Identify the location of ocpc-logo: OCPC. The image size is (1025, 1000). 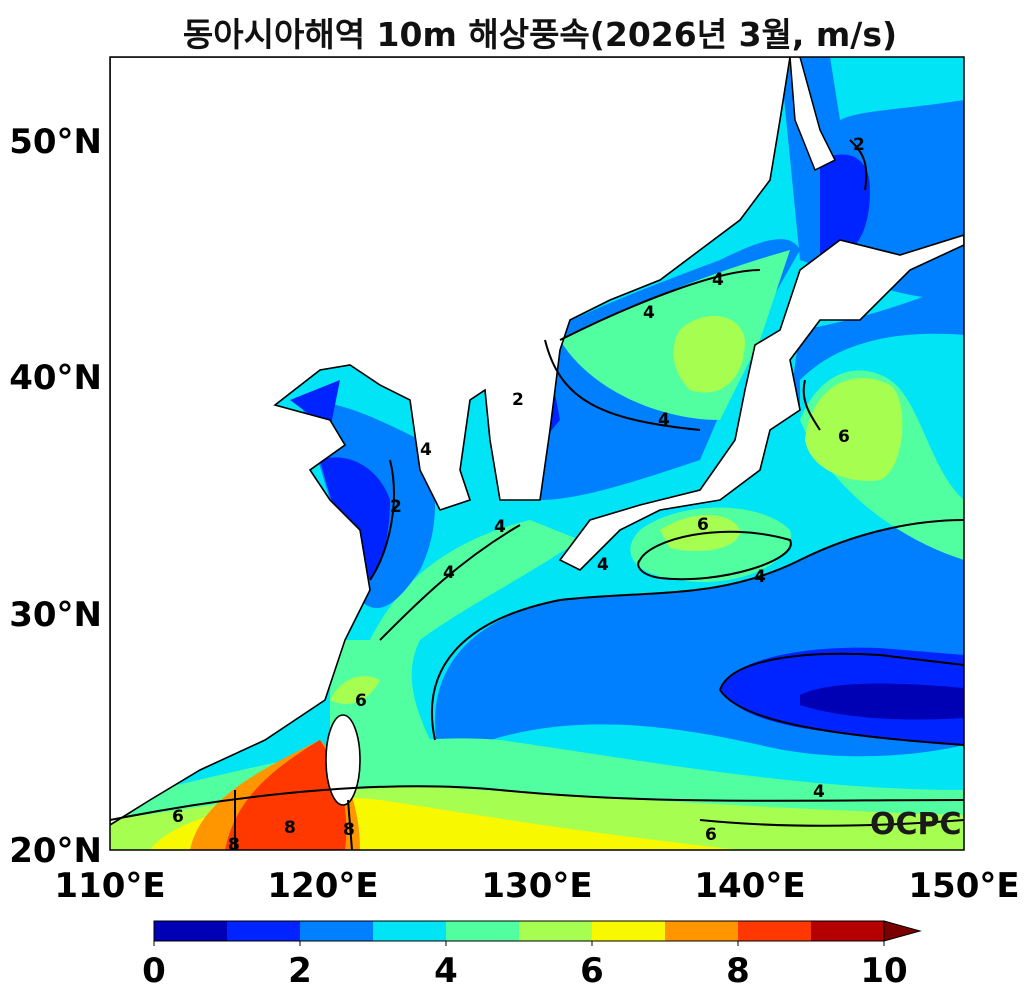
(916, 824).